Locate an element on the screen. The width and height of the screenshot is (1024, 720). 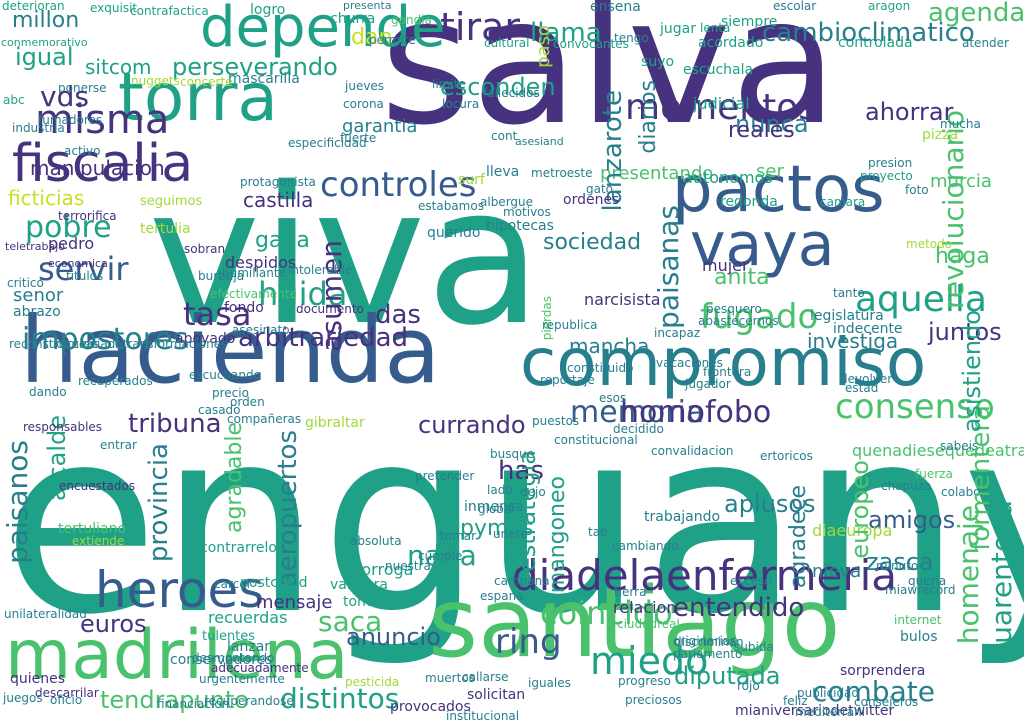
word-redonda: redonda is located at coordinates (749, 202).